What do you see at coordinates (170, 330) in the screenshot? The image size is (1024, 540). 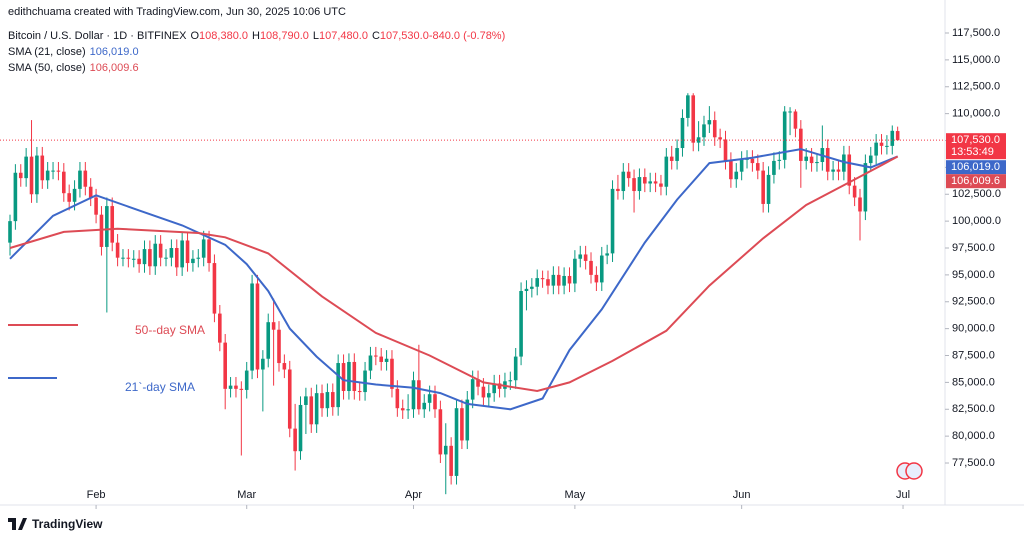 I see `annotation-text: 50--day SMA` at bounding box center [170, 330].